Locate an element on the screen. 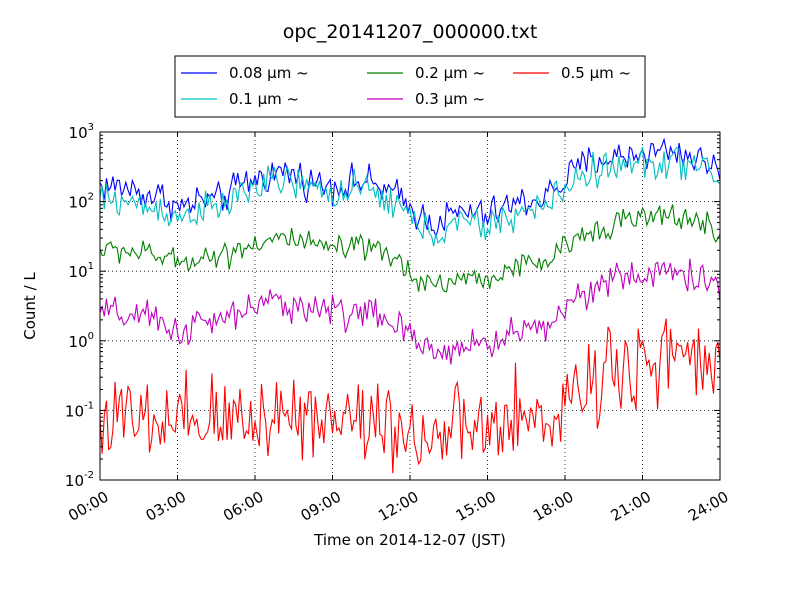 The image size is (800, 600). y-tick-label: 10⁻¹ is located at coordinates (79, 410).